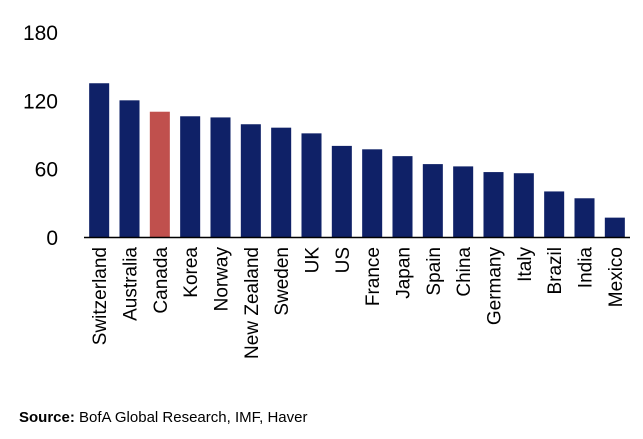  I want to click on bar-italy, so click(523, 205).